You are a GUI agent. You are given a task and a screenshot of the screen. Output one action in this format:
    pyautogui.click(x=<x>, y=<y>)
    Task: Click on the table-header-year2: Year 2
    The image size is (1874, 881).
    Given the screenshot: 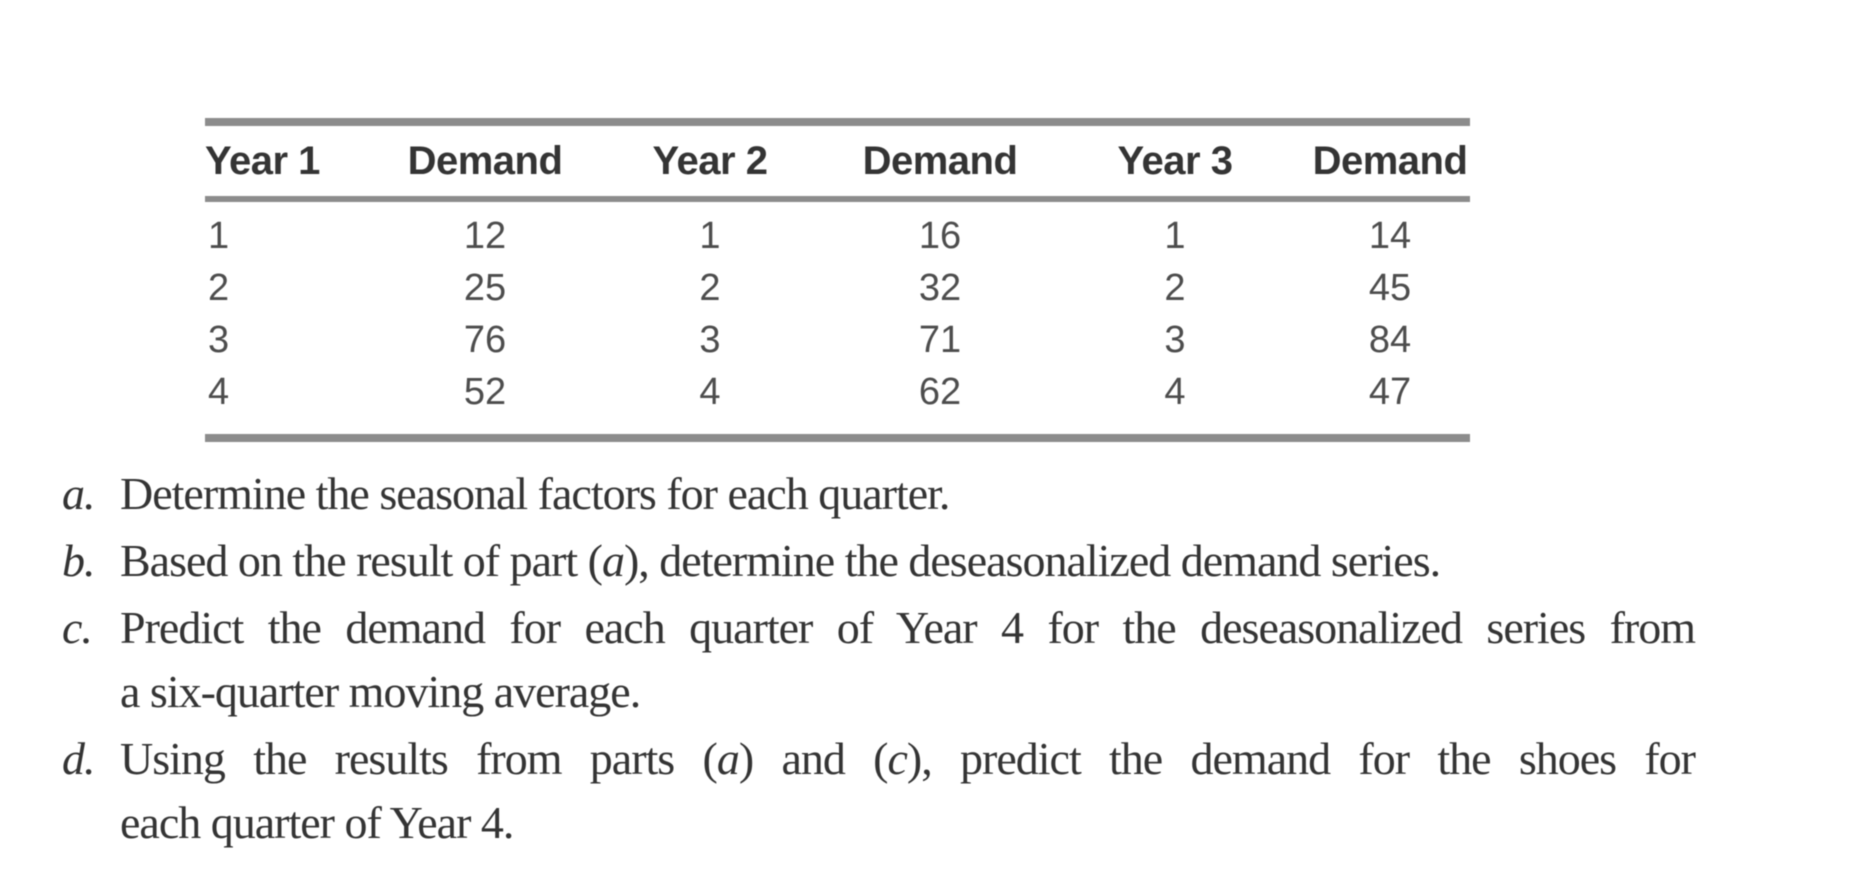 What is the action you would take?
    pyautogui.click(x=710, y=160)
    